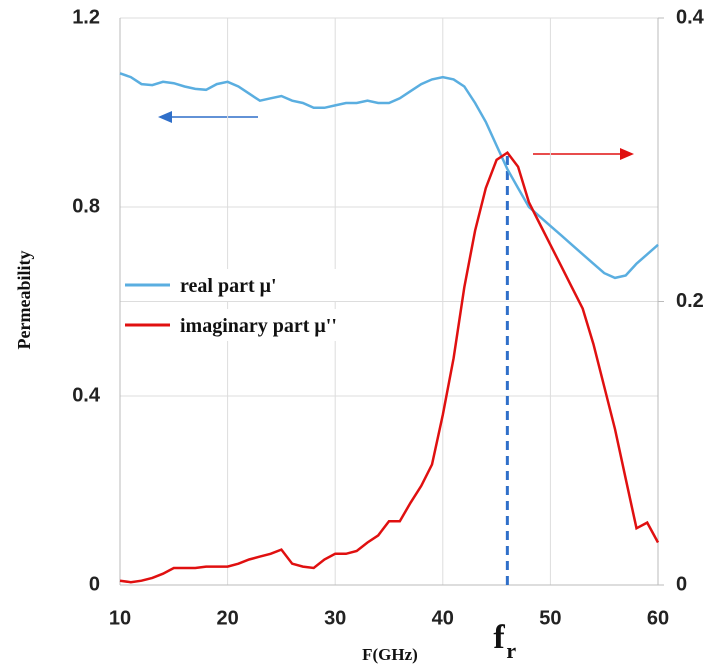 The width and height of the screenshot is (715, 669). What do you see at coordinates (94, 584) in the screenshot?
I see `y-tick-label: 0` at bounding box center [94, 584].